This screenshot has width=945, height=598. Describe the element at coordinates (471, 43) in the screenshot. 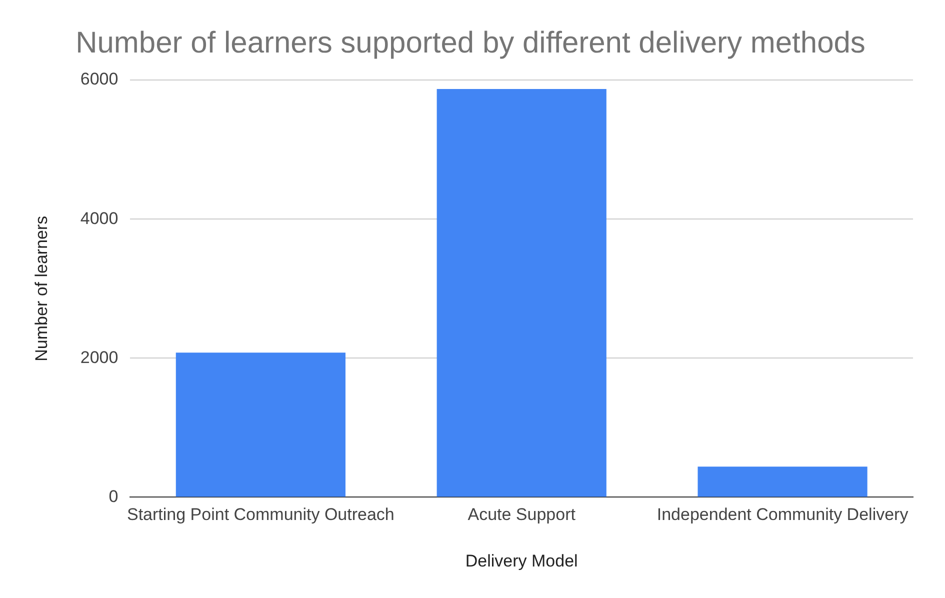

I see `chart-title: Number of learners supported by different delivery methods` at that location.